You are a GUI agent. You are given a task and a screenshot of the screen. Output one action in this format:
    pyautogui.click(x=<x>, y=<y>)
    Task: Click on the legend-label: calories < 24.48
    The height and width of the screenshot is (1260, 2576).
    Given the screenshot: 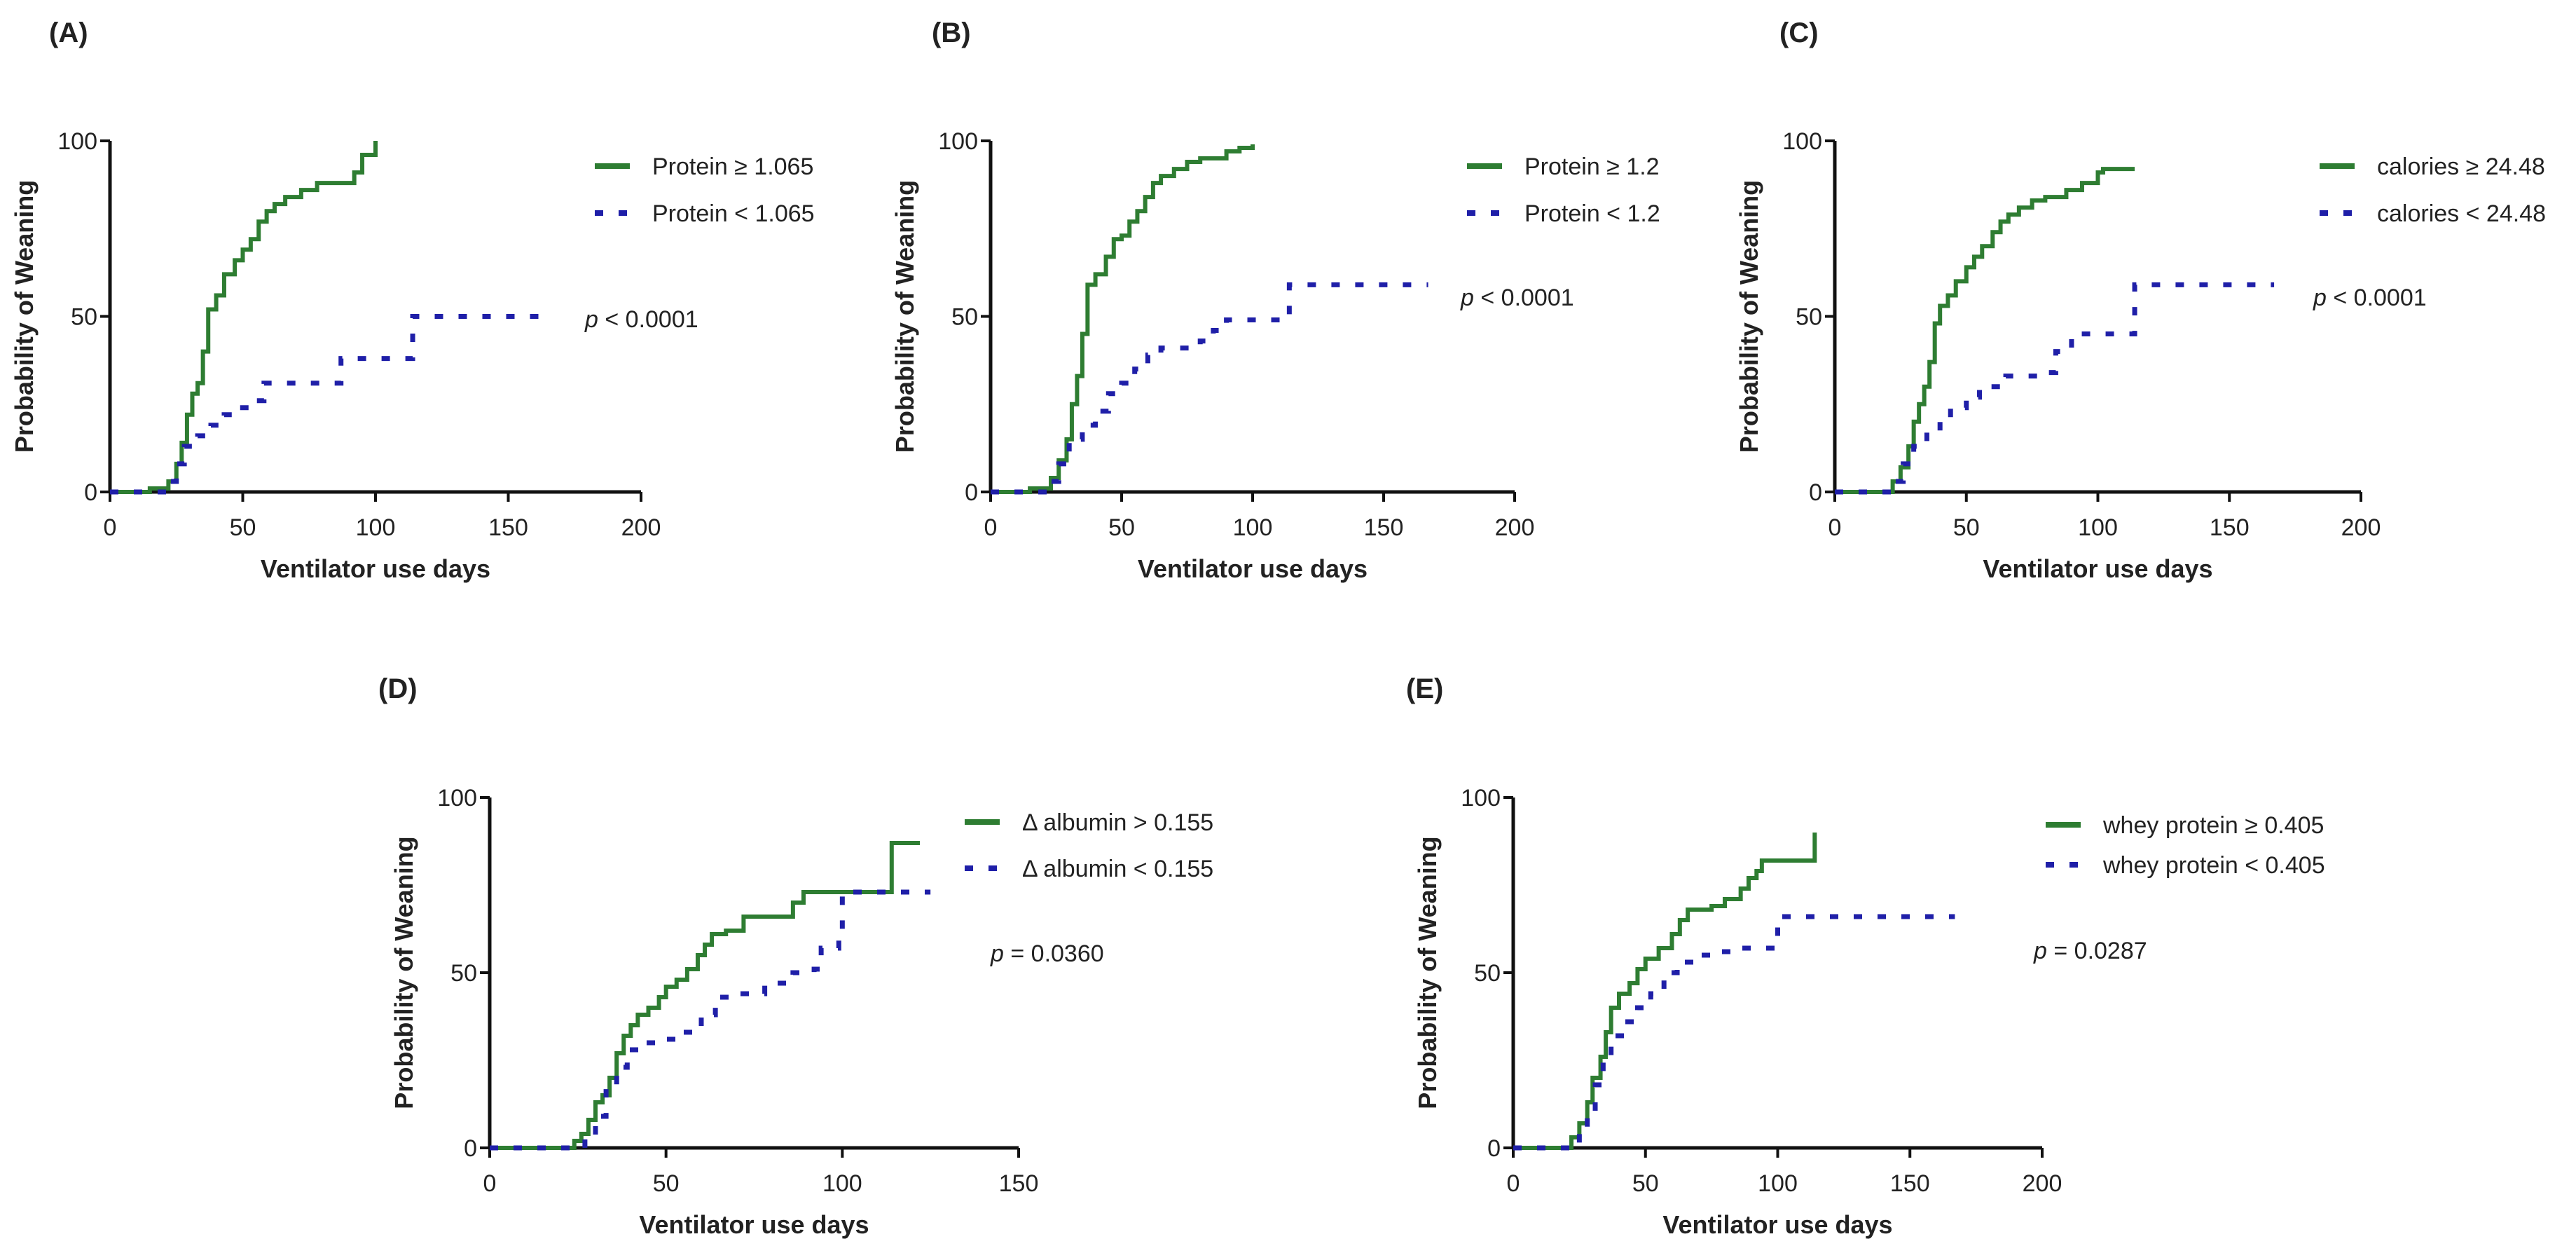 What is the action you would take?
    pyautogui.click(x=2461, y=213)
    